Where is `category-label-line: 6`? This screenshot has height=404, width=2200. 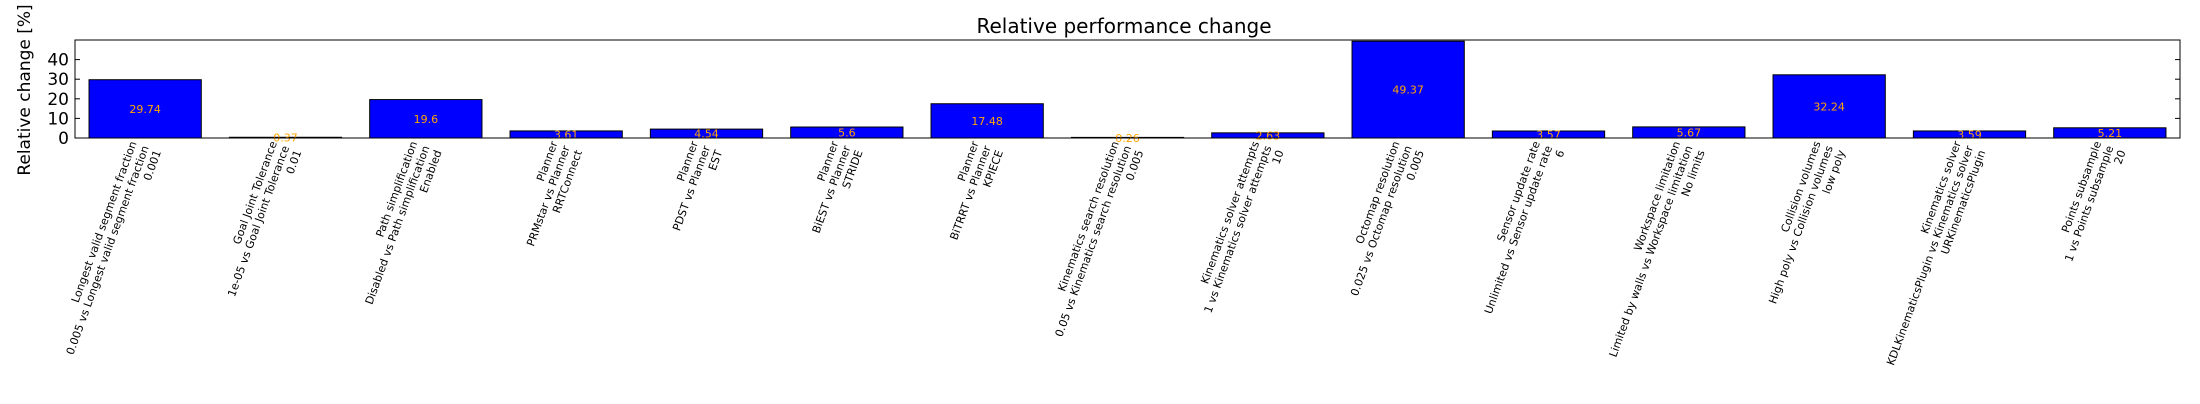
category-label-line: 6 is located at coordinates (1560, 153).